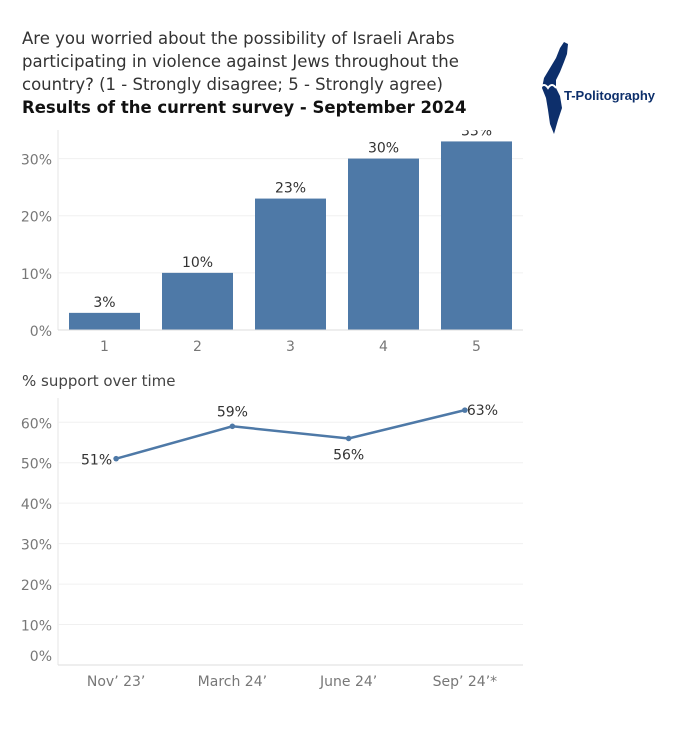  What do you see at coordinates (290, 189) in the screenshot?
I see `bar-data-label: 23%` at bounding box center [290, 189].